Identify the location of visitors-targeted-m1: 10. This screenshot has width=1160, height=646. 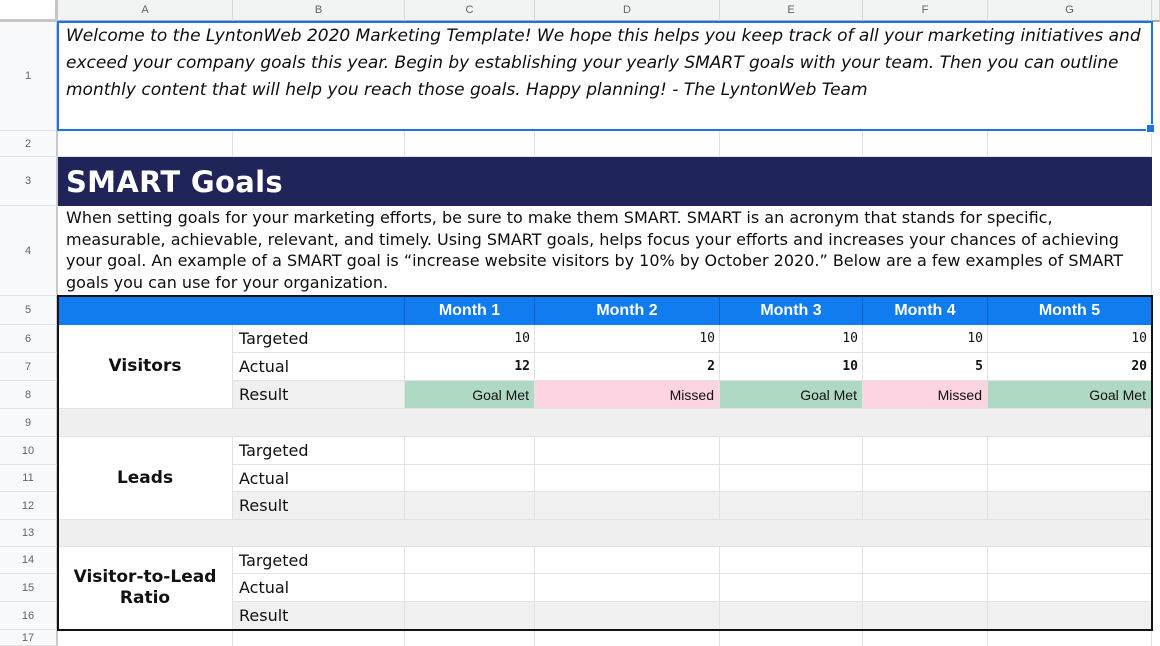
(470, 339).